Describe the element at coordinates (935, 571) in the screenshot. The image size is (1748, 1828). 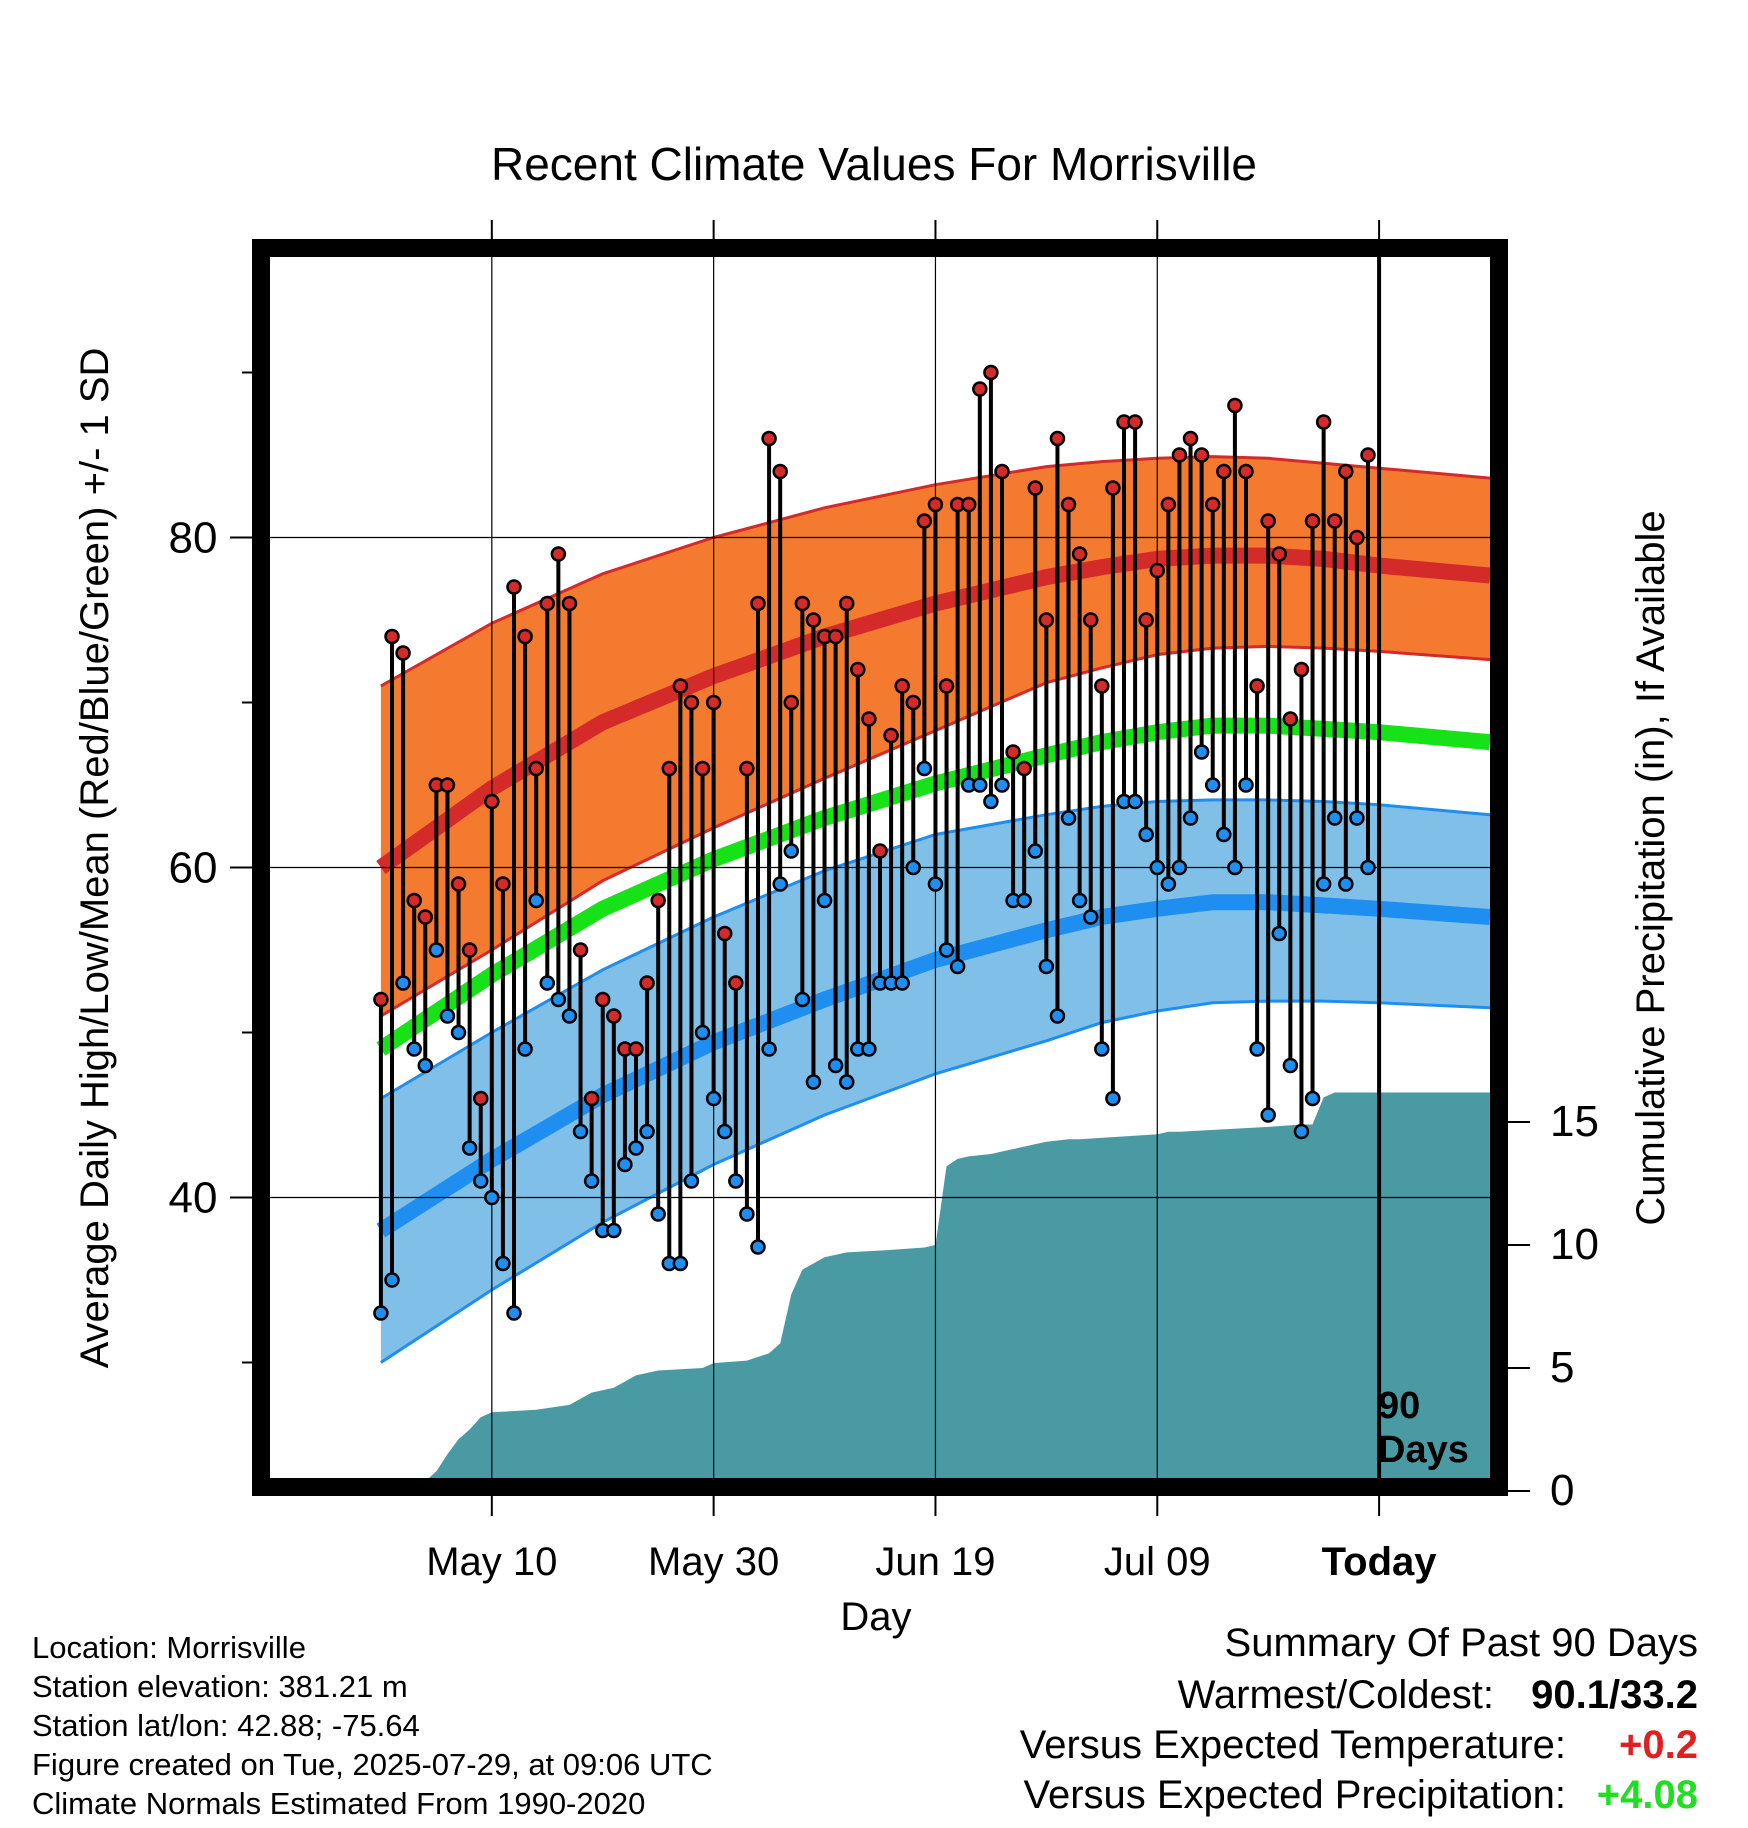
I see `high-upper-edge` at that location.